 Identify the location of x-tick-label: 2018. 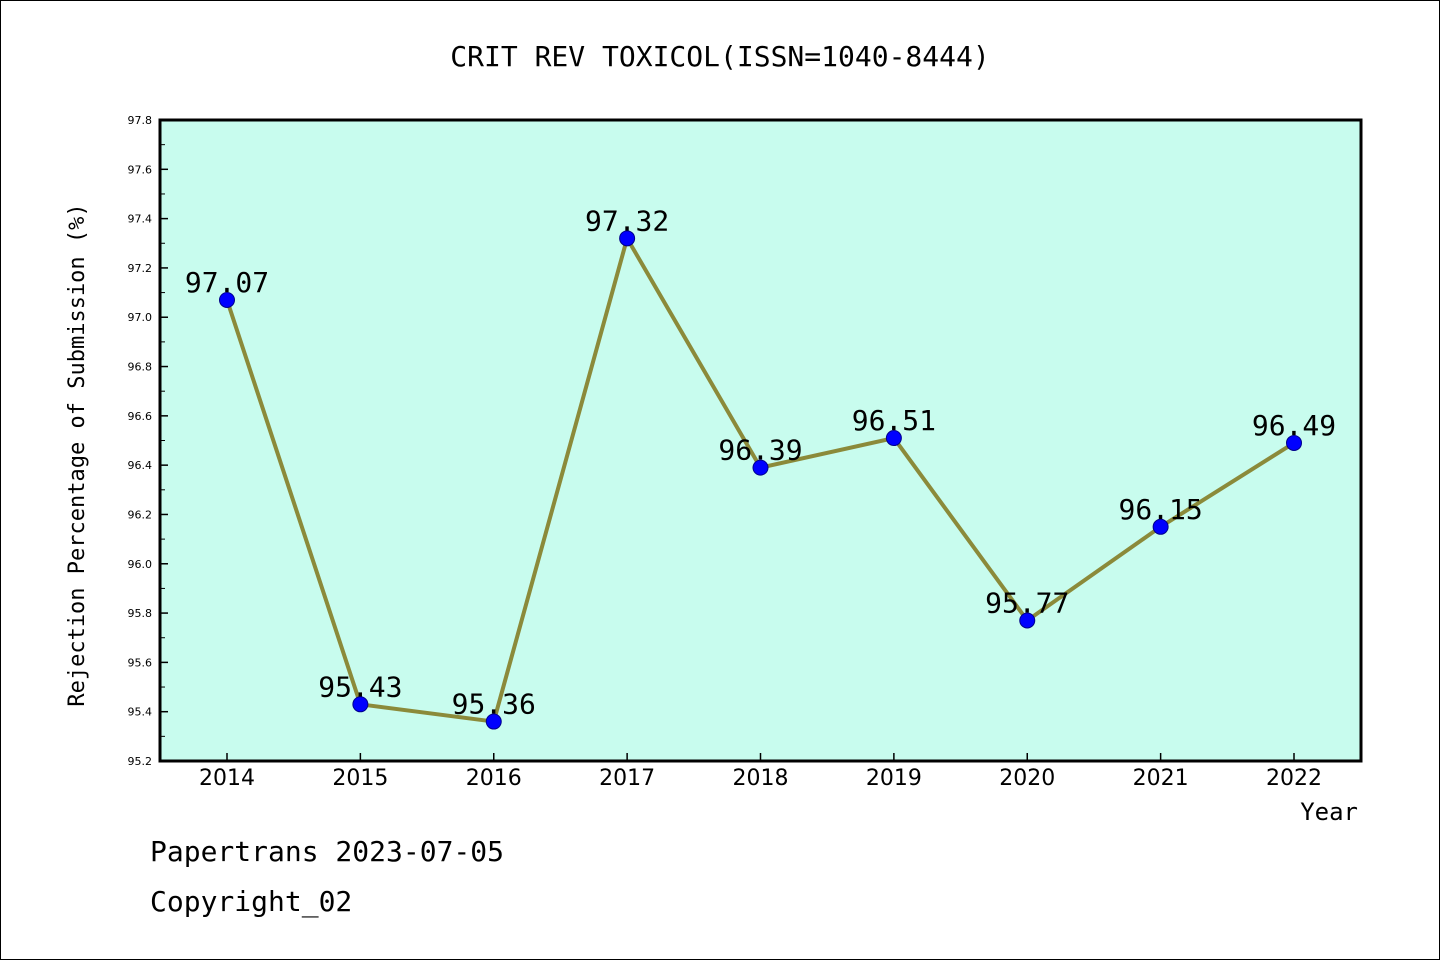
(761, 778).